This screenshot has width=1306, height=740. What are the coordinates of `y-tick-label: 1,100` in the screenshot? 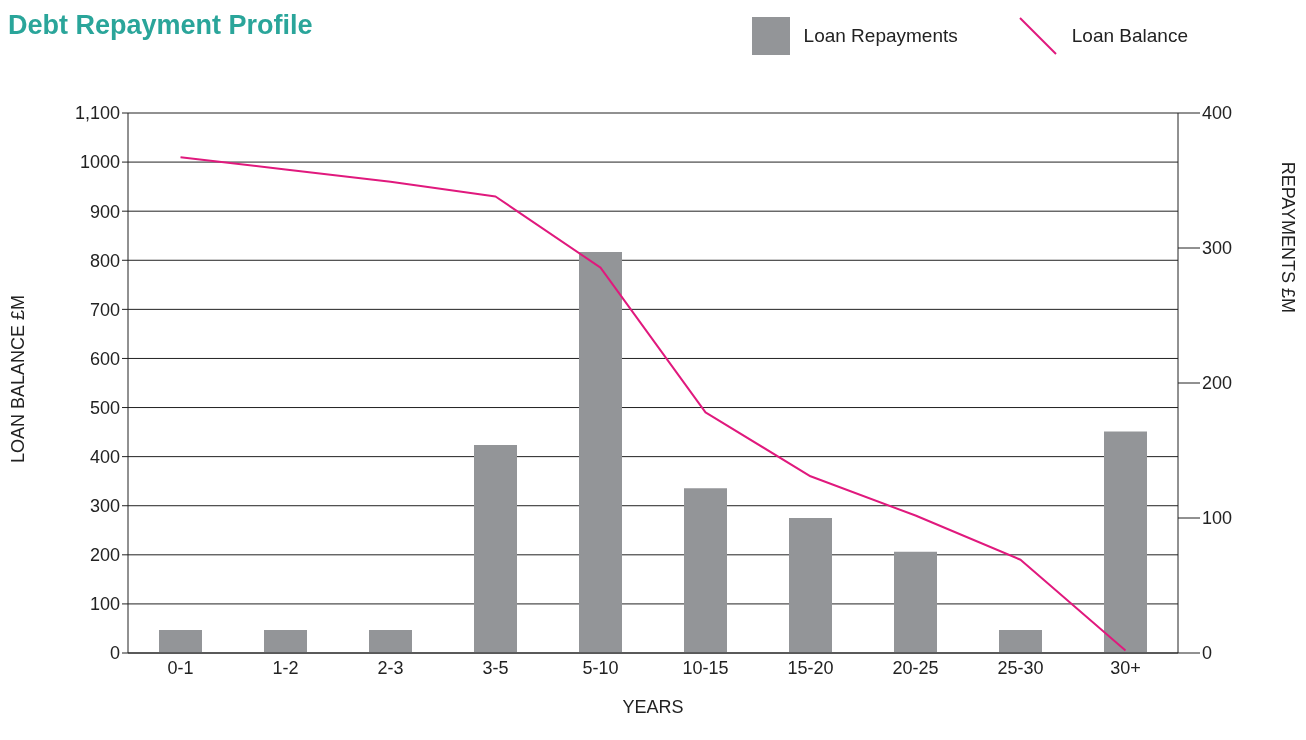 It's located at (97, 113).